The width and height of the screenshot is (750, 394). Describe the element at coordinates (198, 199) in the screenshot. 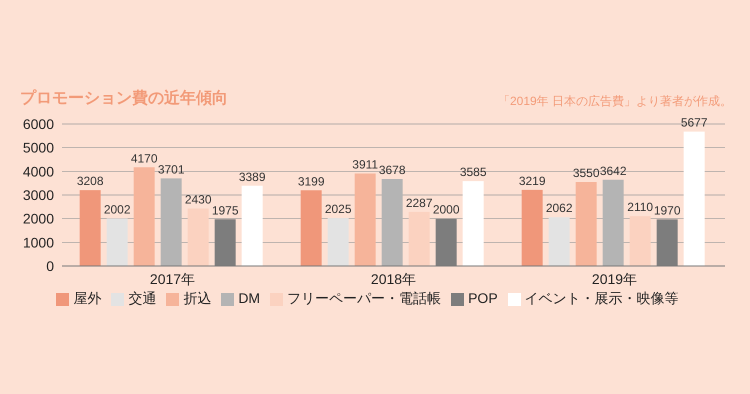

I see `data-label: 2430` at that location.